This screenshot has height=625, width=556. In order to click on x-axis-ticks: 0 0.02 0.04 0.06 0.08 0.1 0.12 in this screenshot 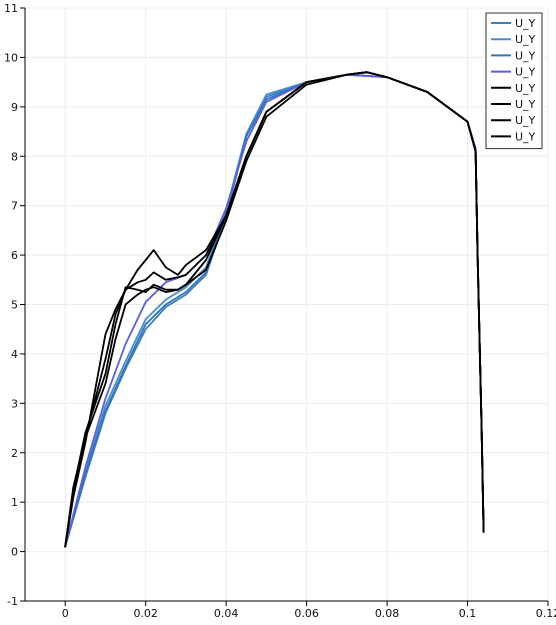, I will do `click(309, 610)`.